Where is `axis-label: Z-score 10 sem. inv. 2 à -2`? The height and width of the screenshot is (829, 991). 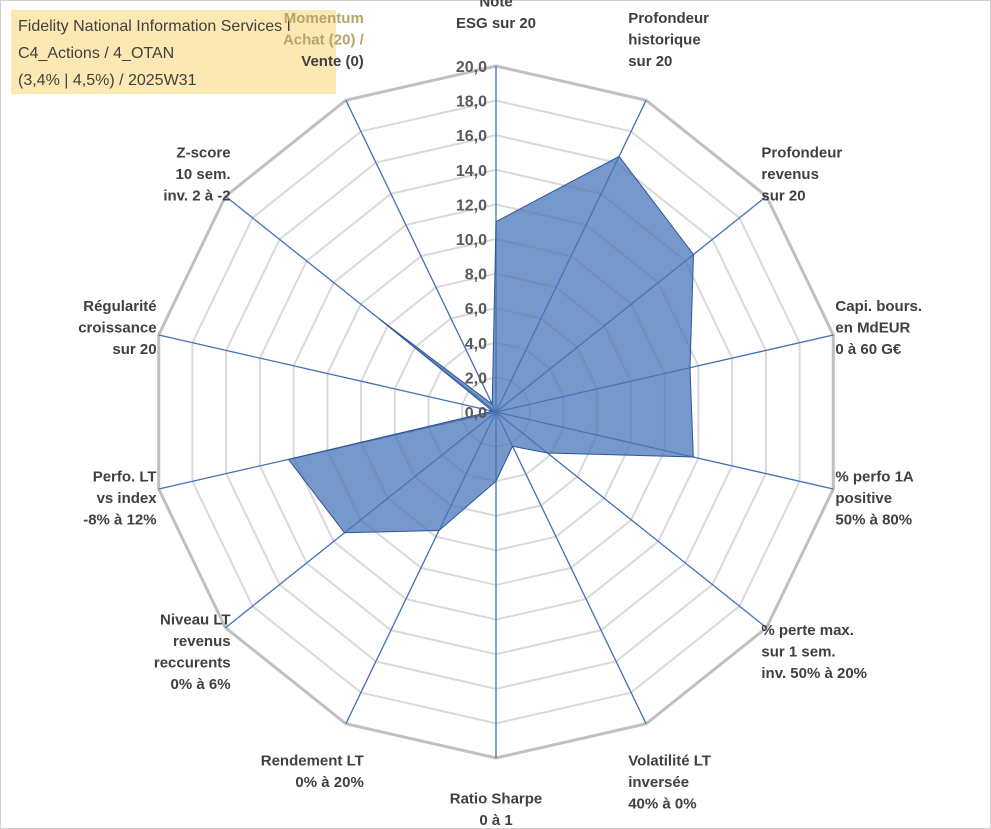 axis-label: Z-score 10 sem. inv. 2 à -2 is located at coordinates (196, 175).